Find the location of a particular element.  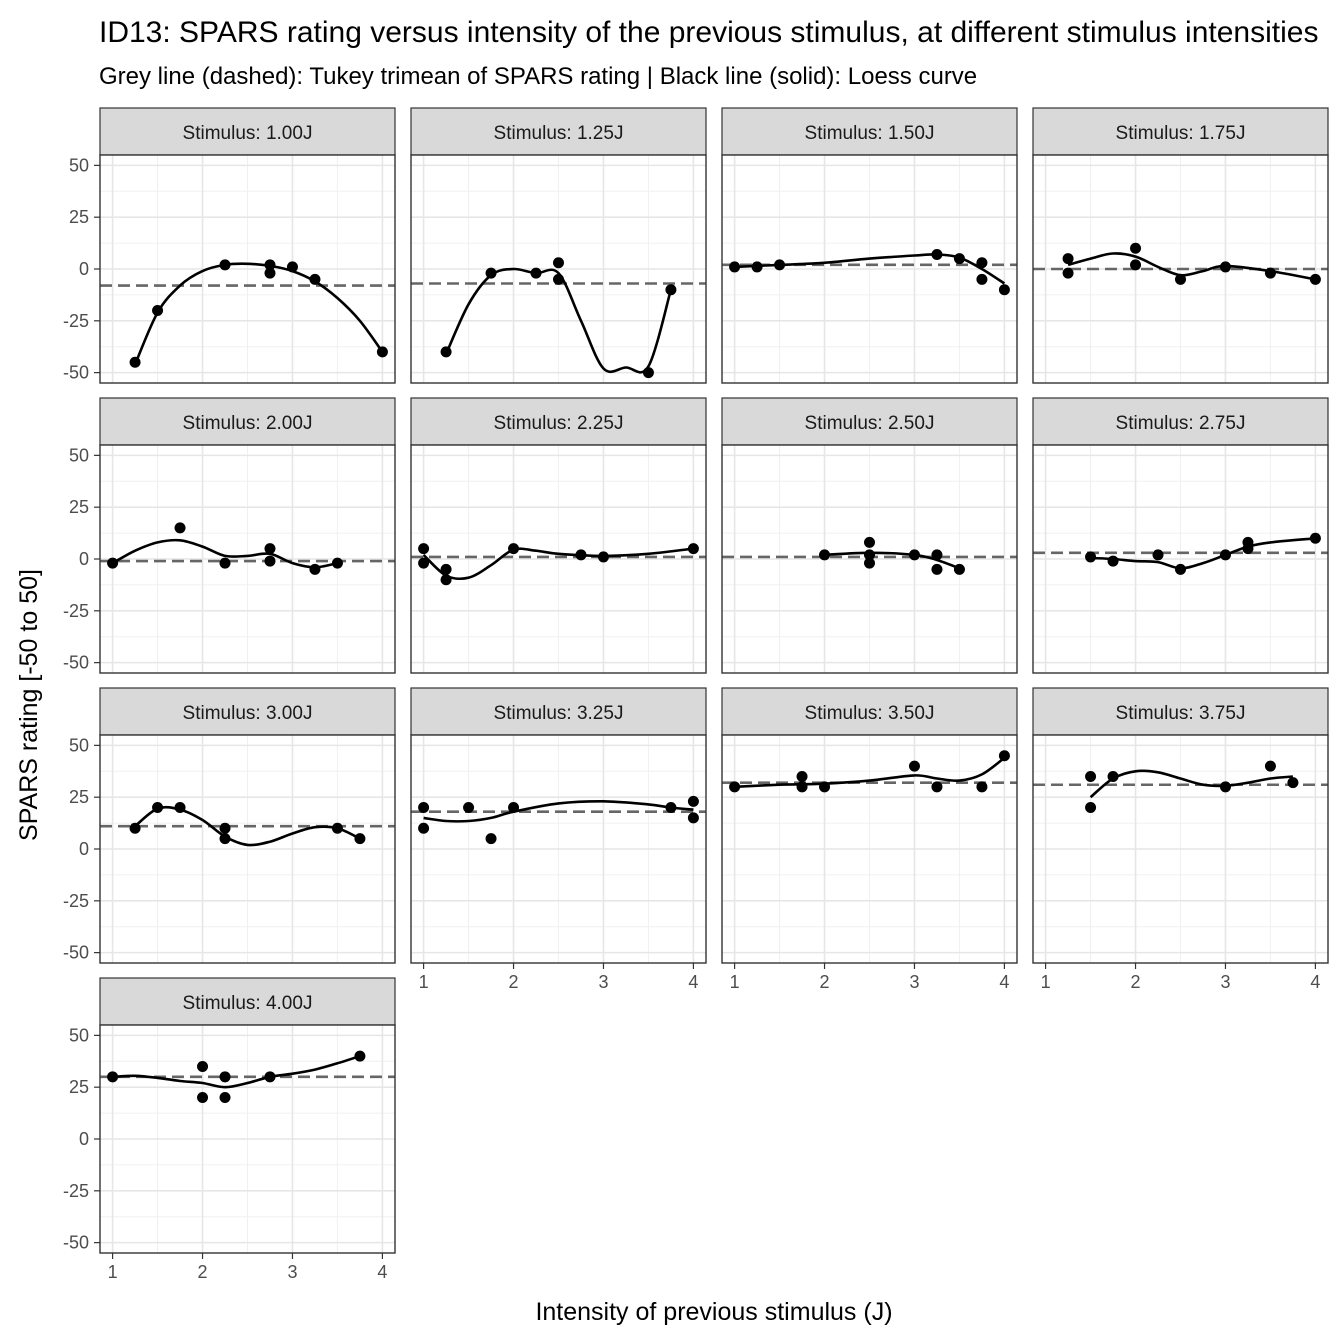

facet-strip-label: Stimulus: 2.50J is located at coordinates (870, 423).